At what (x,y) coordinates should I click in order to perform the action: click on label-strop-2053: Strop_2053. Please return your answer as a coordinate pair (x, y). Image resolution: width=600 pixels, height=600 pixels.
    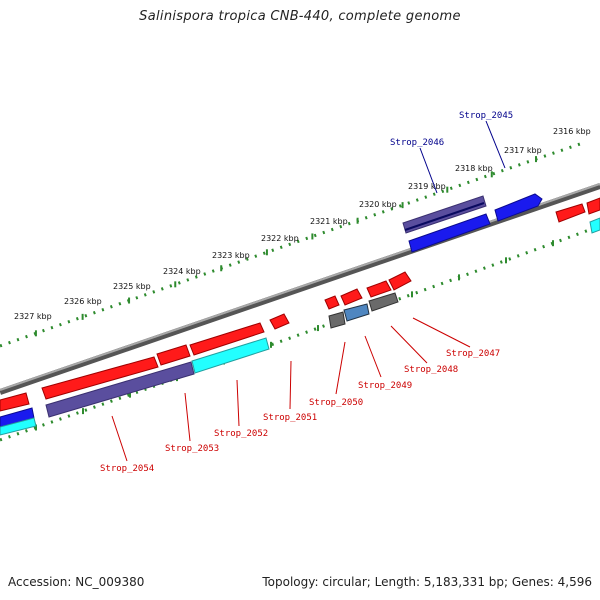
    Looking at the image, I should click on (192, 449).